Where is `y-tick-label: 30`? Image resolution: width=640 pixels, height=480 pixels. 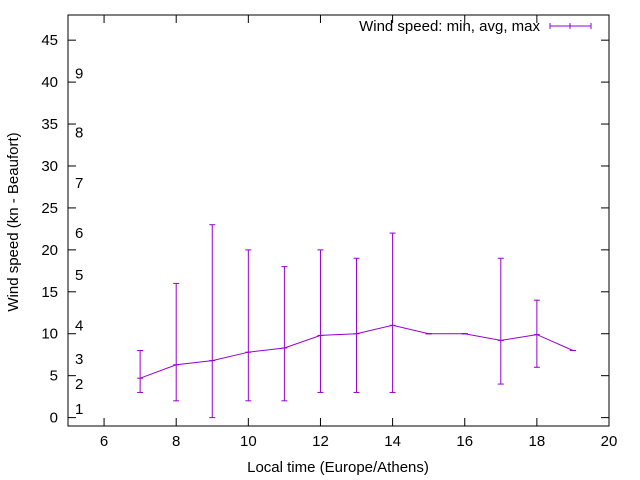
y-tick-label: 30 is located at coordinates (49, 166).